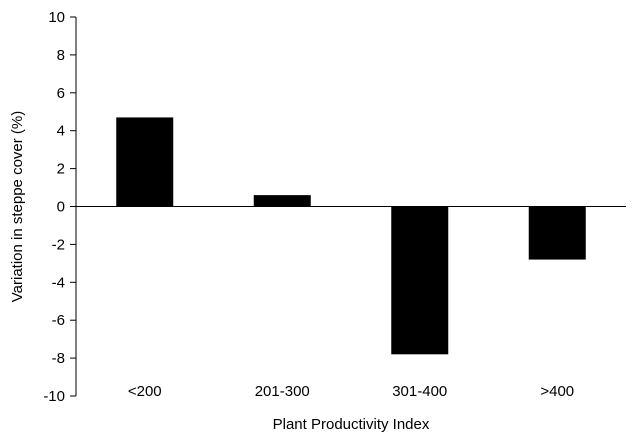 This screenshot has width=636, height=438. Describe the element at coordinates (282, 391) in the screenshot. I see `x-tick-label: 201-300` at that location.